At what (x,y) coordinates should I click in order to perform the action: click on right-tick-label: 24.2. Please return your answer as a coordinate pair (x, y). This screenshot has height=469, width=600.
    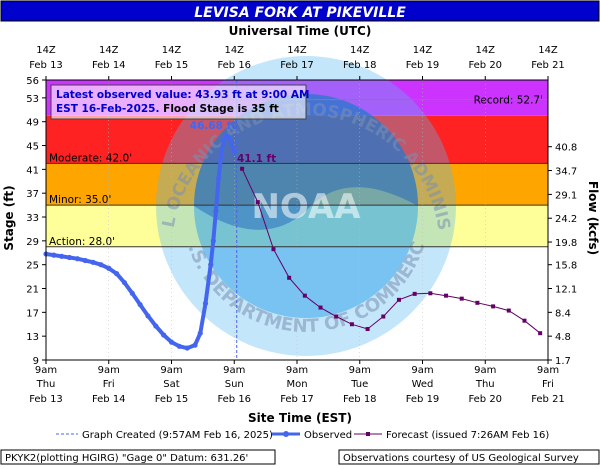
    Looking at the image, I should click on (566, 219).